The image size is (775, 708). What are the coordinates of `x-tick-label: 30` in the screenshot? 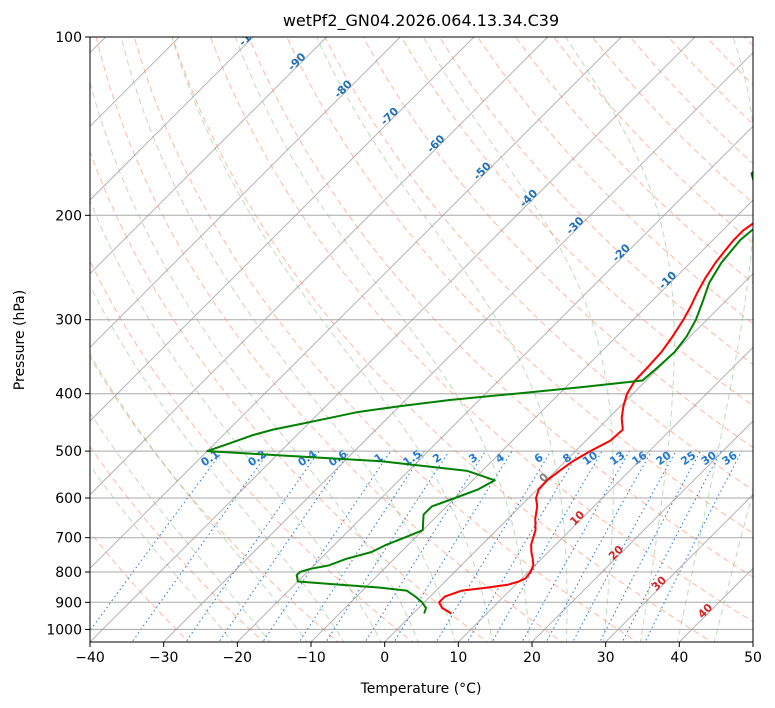 It's located at (606, 658).